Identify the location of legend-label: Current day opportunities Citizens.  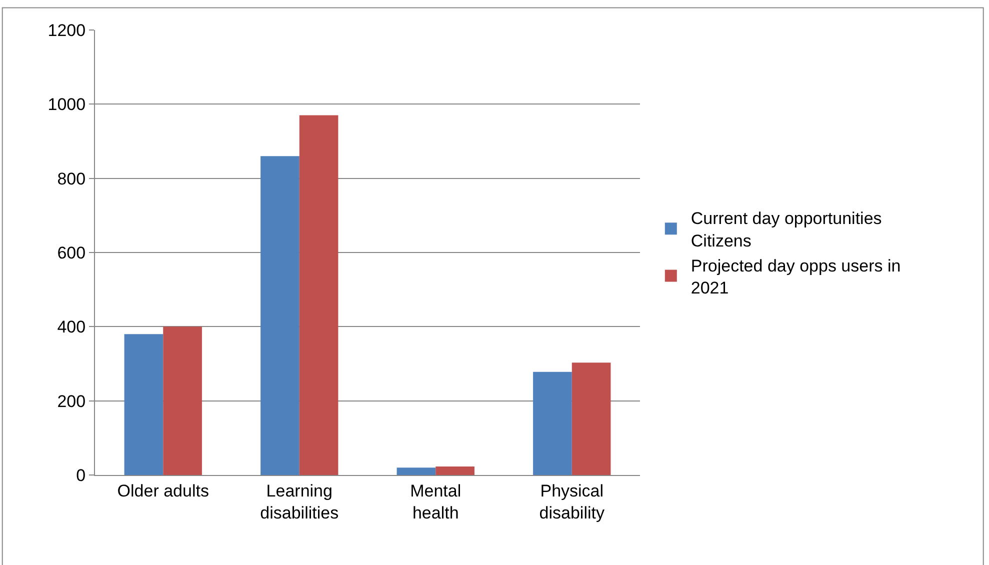
(786, 229).